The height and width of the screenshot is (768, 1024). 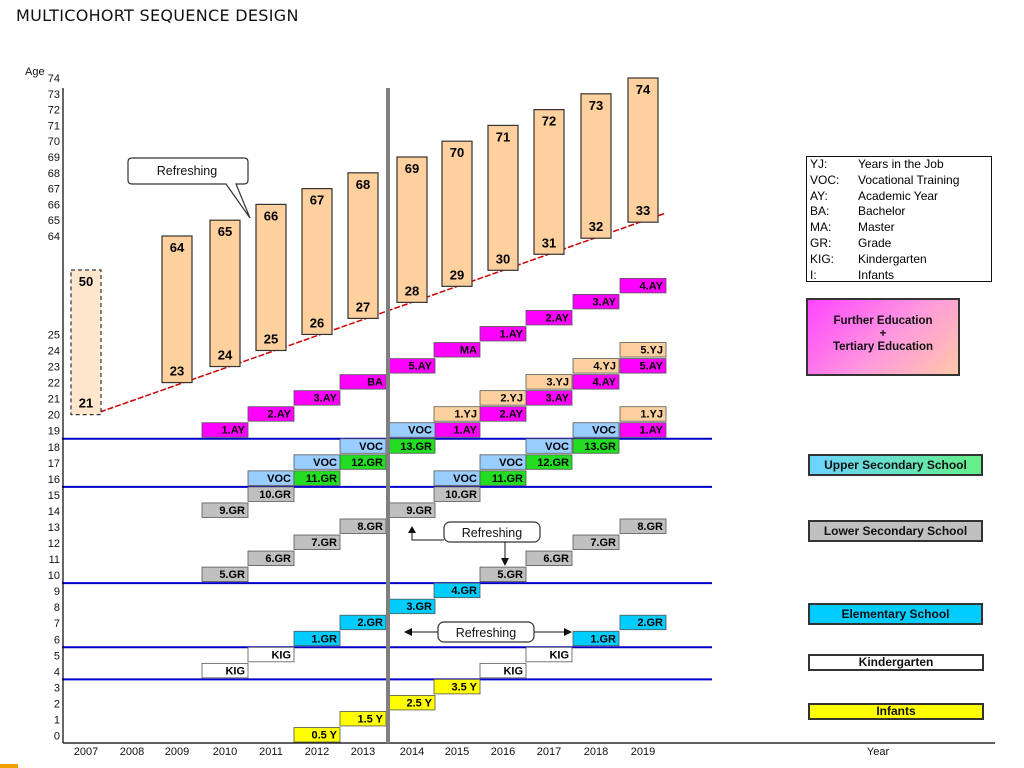 What do you see at coordinates (325, 736) in the screenshot?
I see `cohort-box-label: 0.5 Y` at bounding box center [325, 736].